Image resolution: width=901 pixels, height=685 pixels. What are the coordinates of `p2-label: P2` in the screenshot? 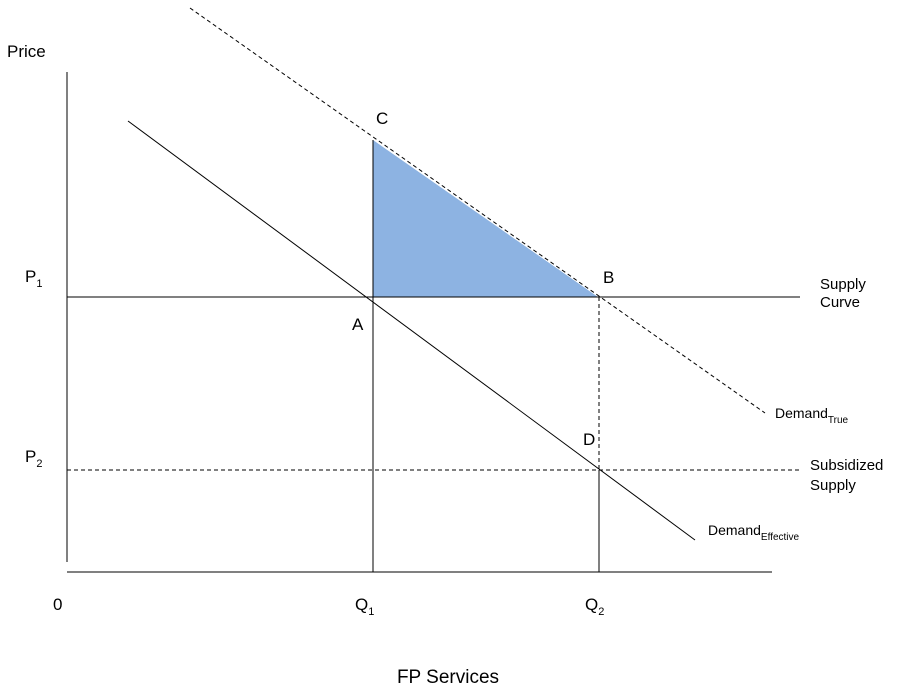 It's located at (33, 458).